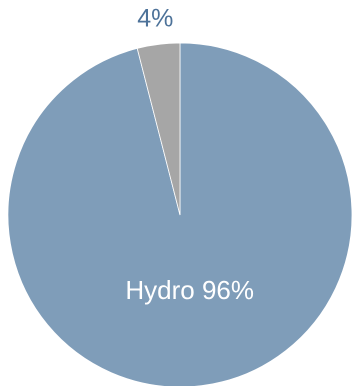 This screenshot has height=386, width=357. I want to click on data-label: 4%, so click(155, 18).